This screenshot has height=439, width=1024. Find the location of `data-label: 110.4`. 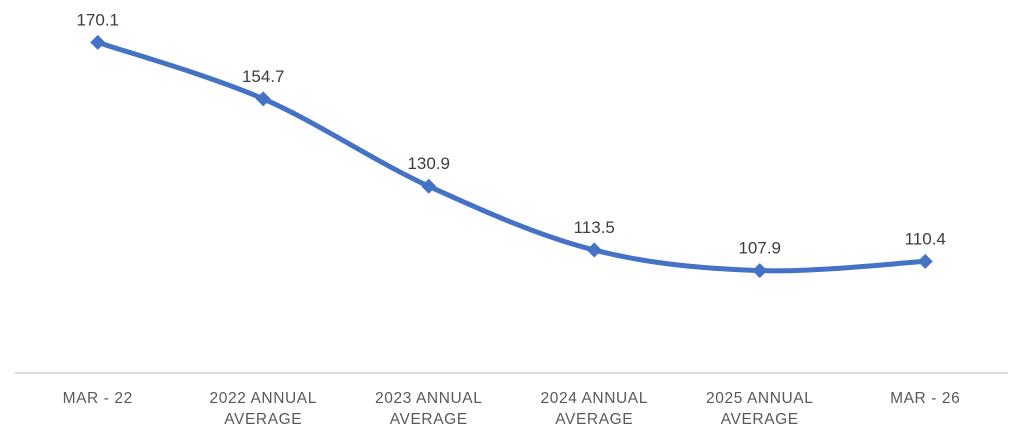

data-label: 110.4 is located at coordinates (925, 238).